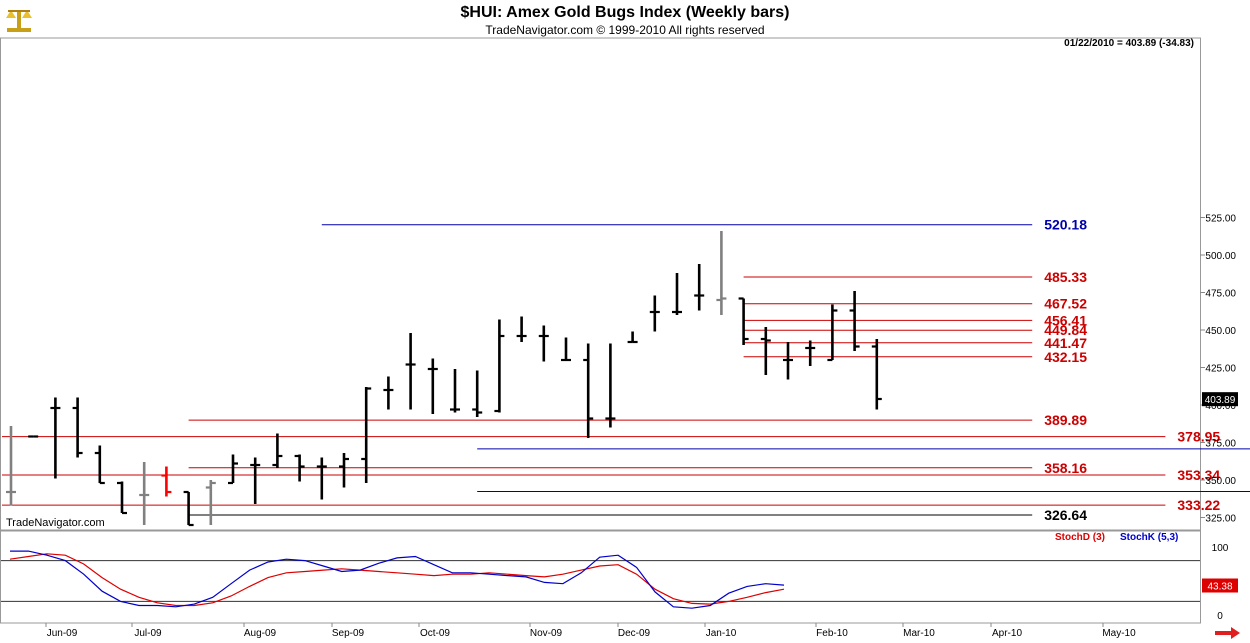 The image size is (1250, 643). What do you see at coordinates (1065, 225) in the screenshot?
I see `level-label: 520.18` at bounding box center [1065, 225].